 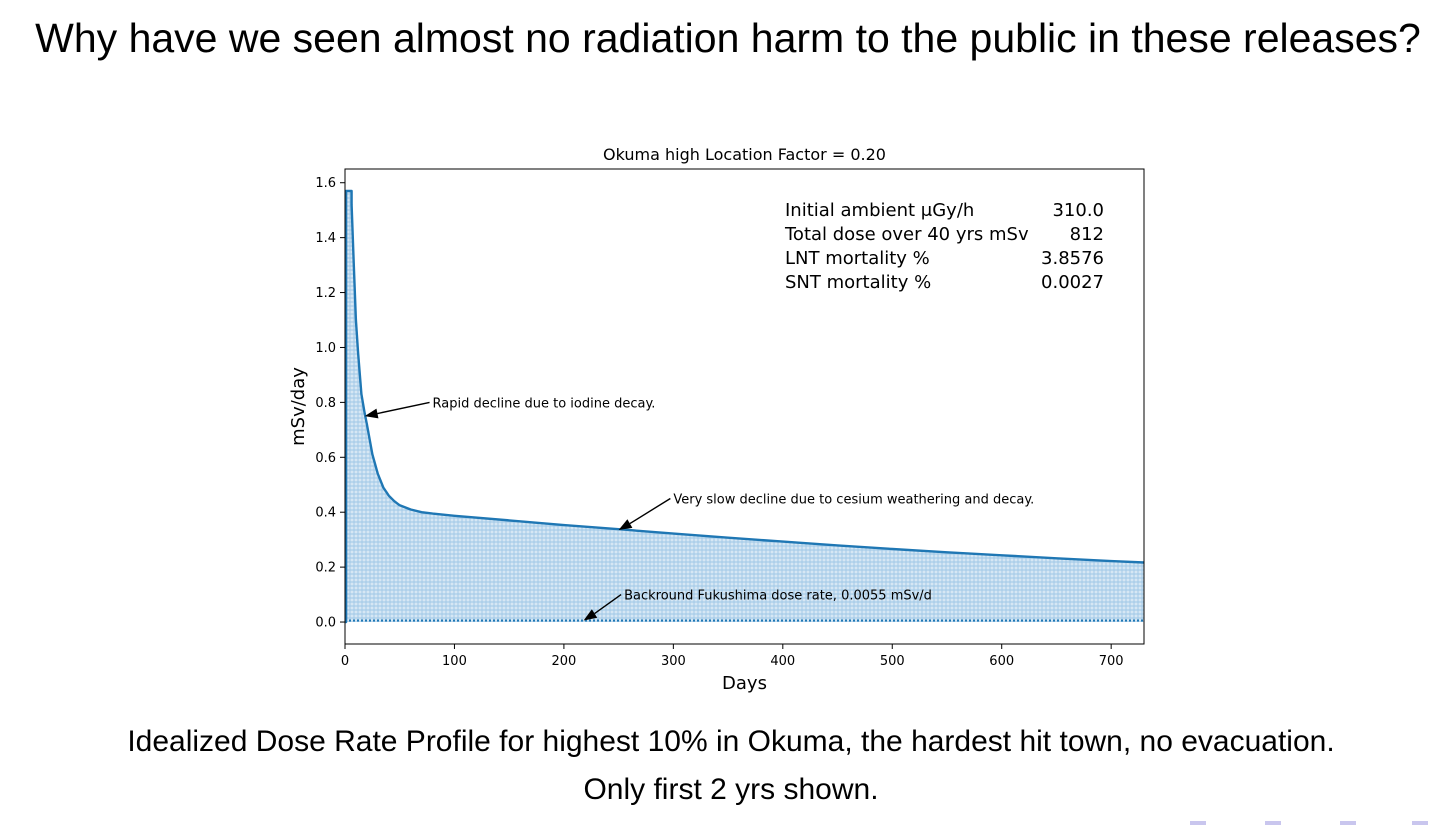 I want to click on y-tick-label: 0.4, so click(x=325, y=513).